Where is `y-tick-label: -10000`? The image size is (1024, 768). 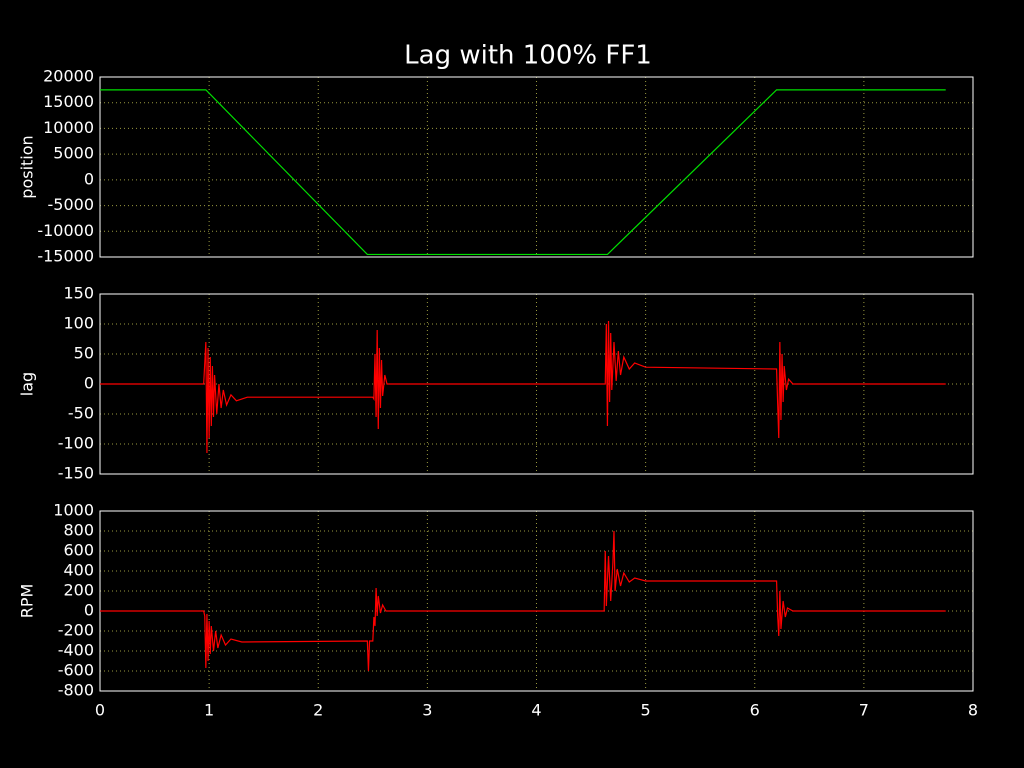
y-tick-label: -10000 is located at coordinates (65, 230).